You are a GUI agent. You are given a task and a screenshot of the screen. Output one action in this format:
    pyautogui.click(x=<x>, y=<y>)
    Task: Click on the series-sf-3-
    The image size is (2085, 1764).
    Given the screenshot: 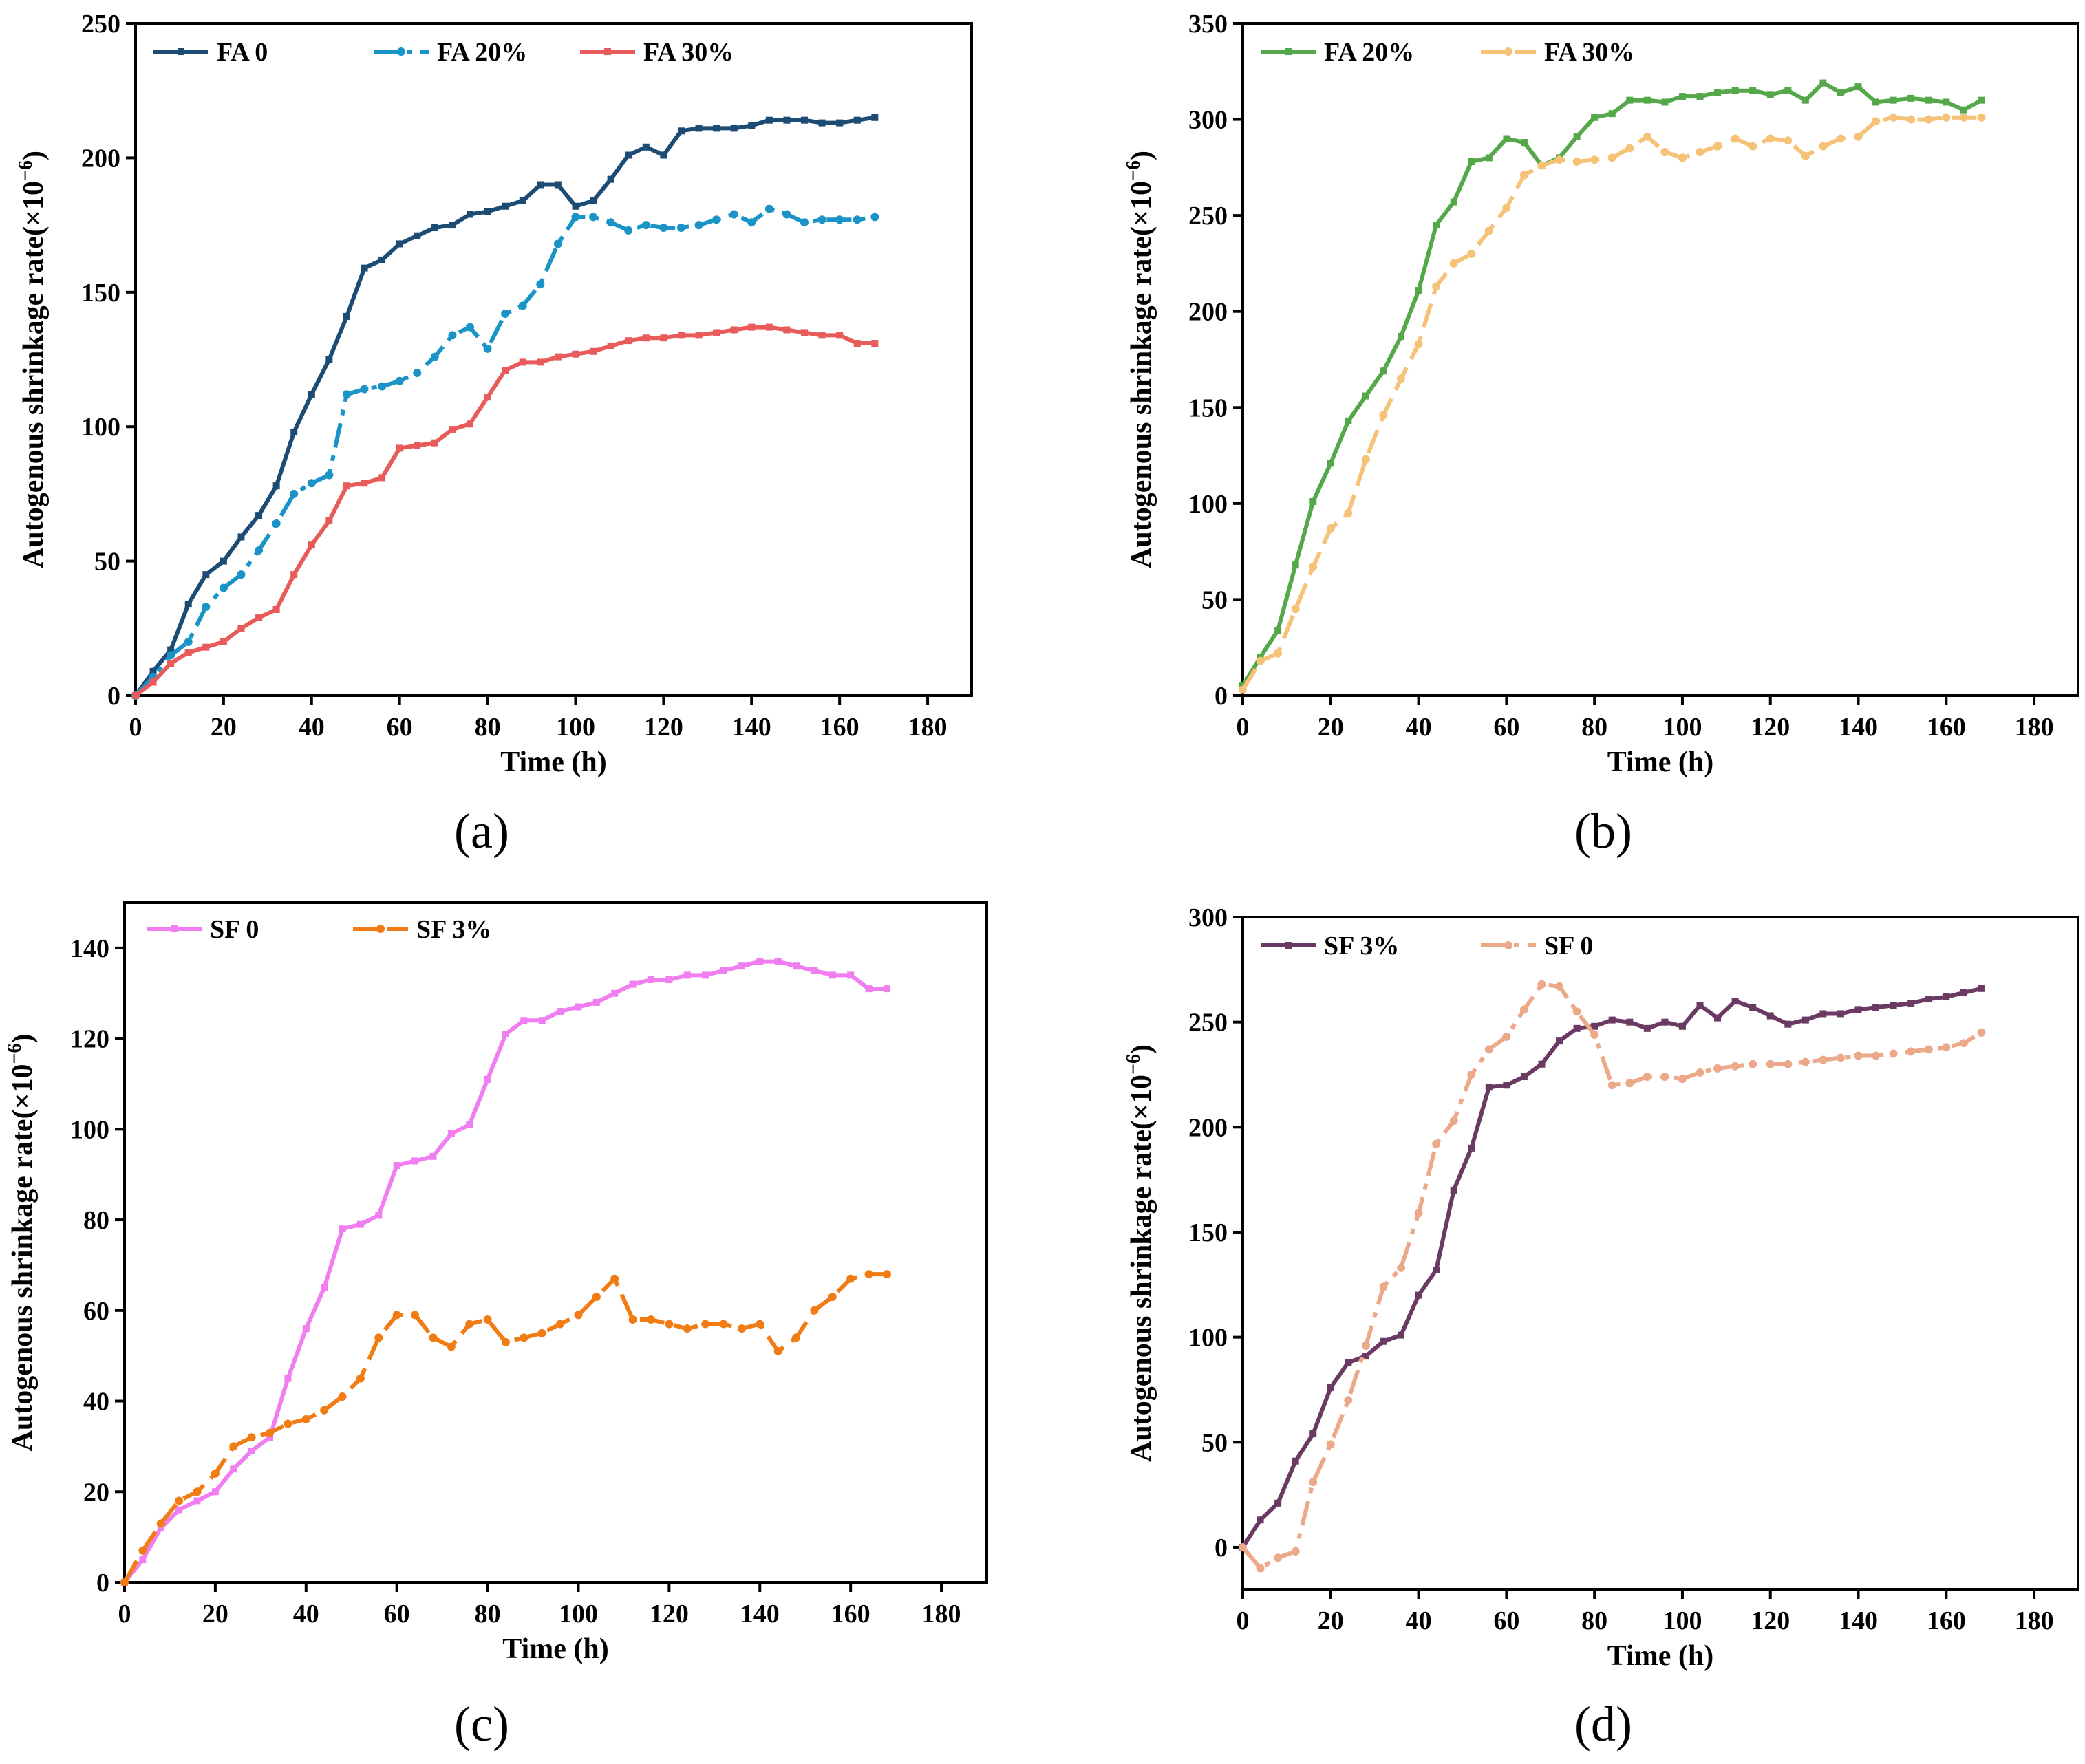 What is the action you would take?
    pyautogui.click(x=1612, y=1268)
    